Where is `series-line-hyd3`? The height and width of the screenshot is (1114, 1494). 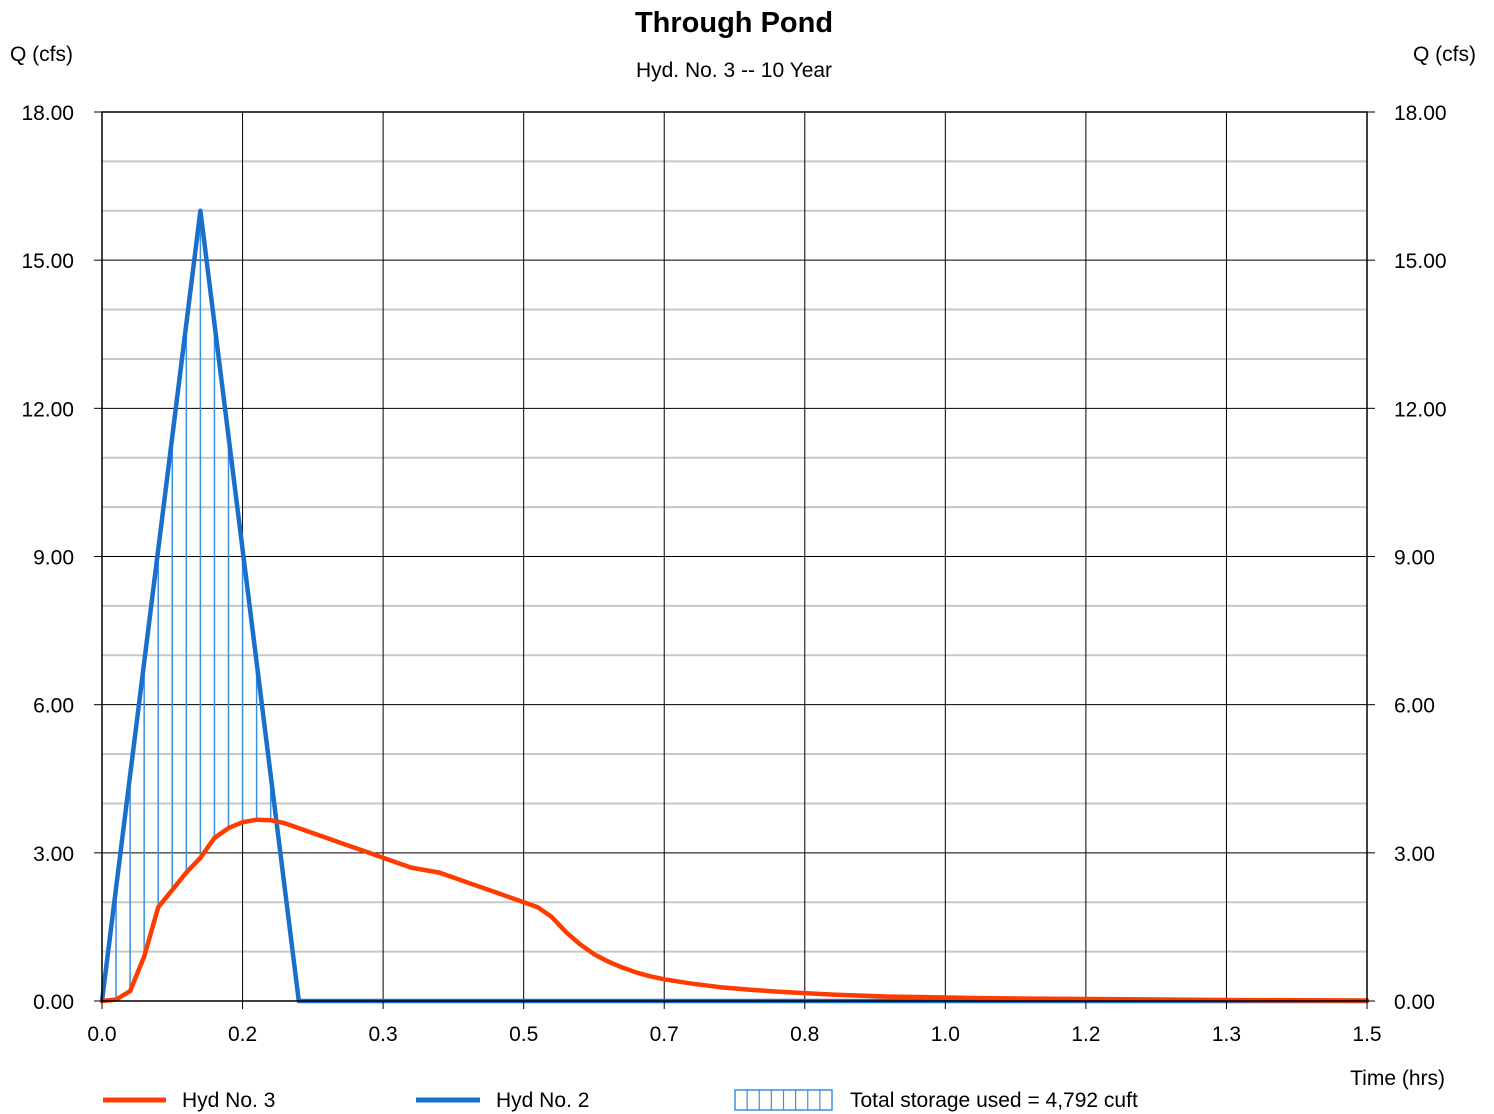
series-line-hyd3 is located at coordinates (734, 910).